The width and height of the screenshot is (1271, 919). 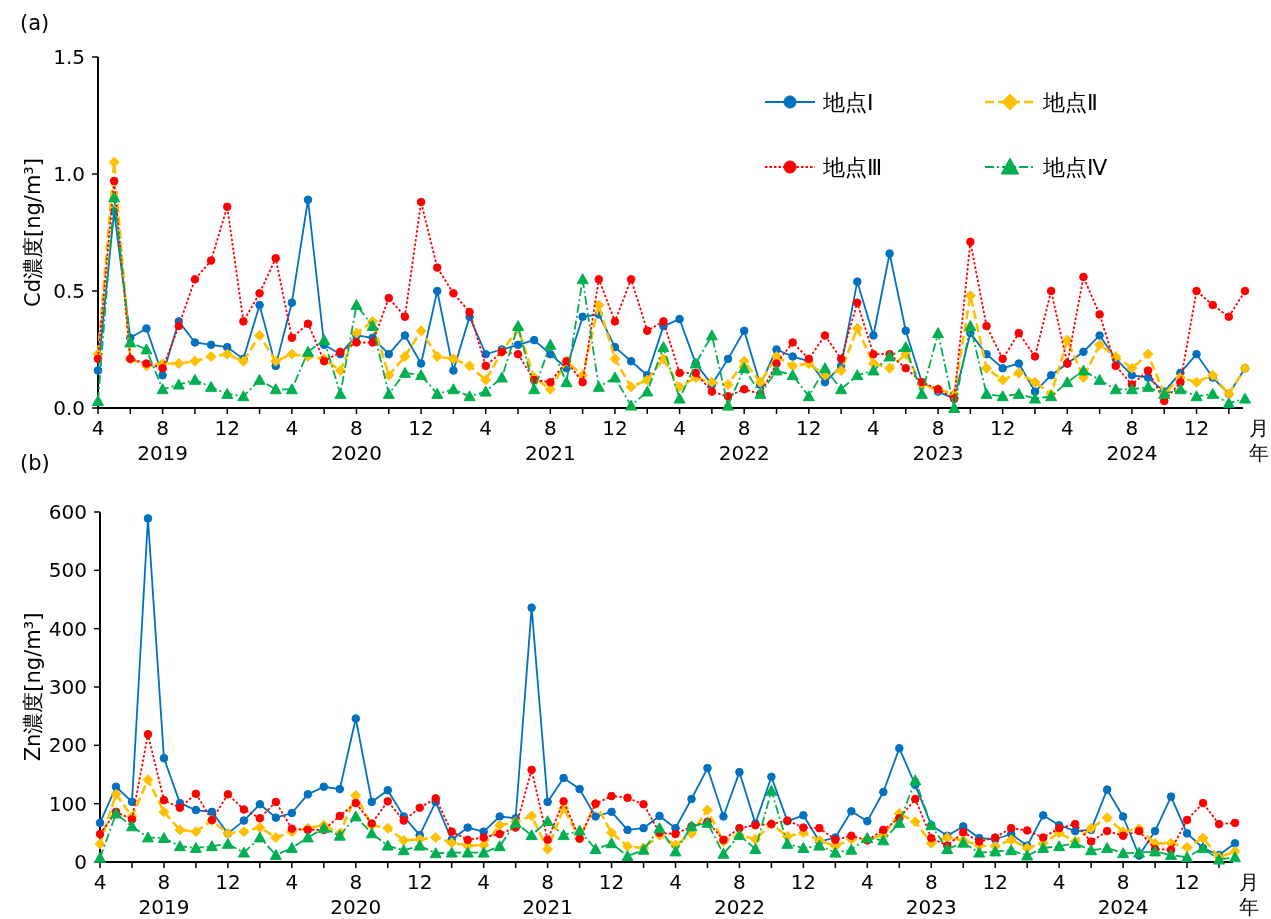 I want to click on y-tick-label: 400, so click(x=67, y=628).